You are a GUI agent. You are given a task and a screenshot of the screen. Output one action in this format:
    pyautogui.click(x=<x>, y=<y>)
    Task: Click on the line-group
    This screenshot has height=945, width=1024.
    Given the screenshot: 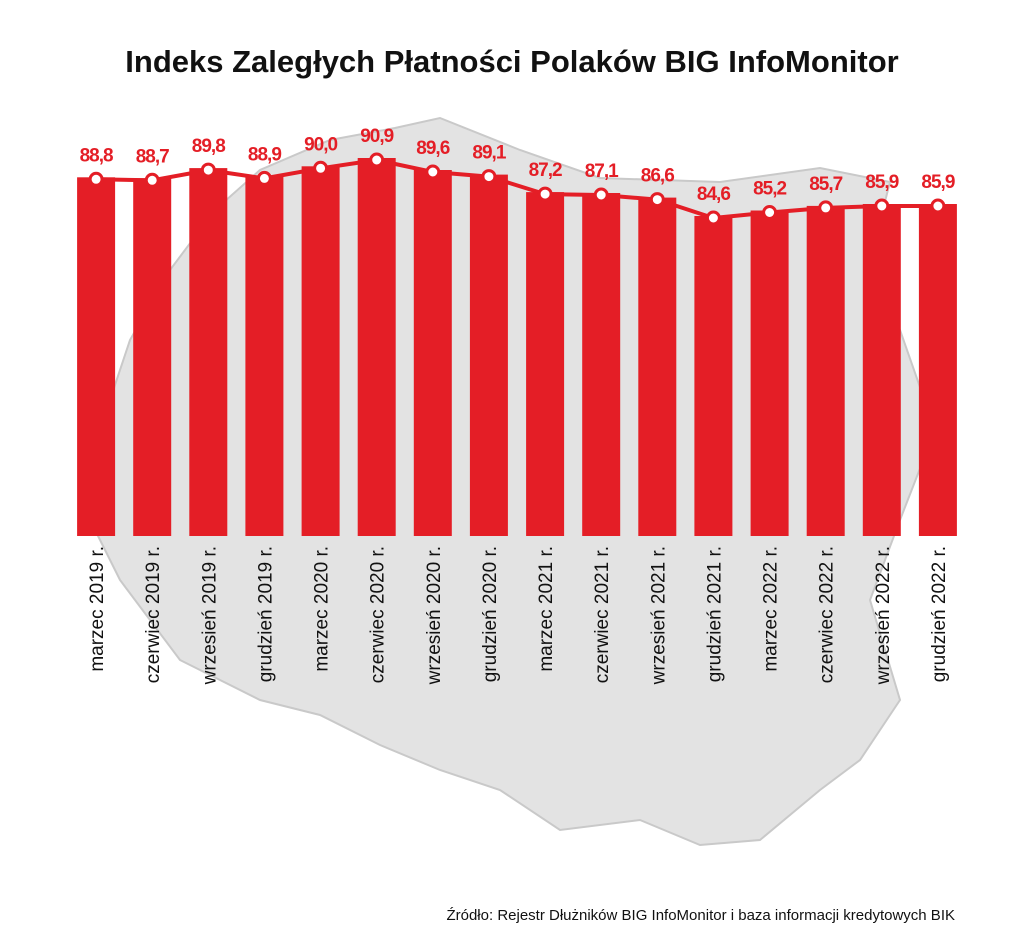 What is the action you would take?
    pyautogui.click(x=517, y=189)
    